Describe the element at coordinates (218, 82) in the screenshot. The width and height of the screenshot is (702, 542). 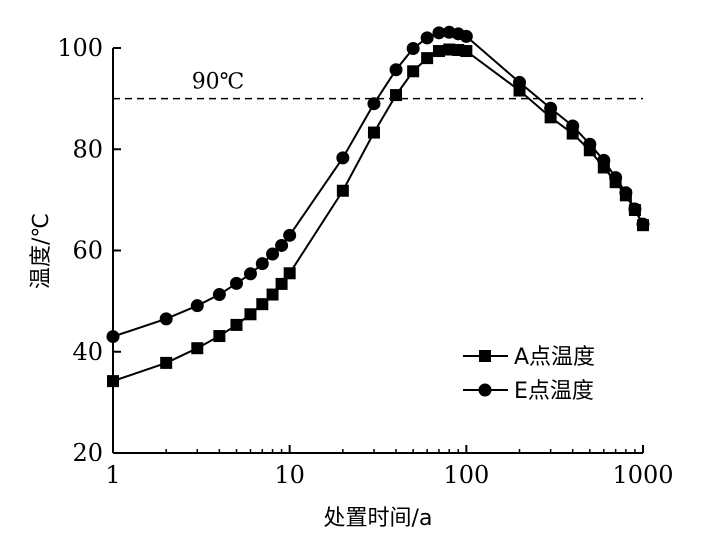
I see `reference-line-label: 90℃` at that location.